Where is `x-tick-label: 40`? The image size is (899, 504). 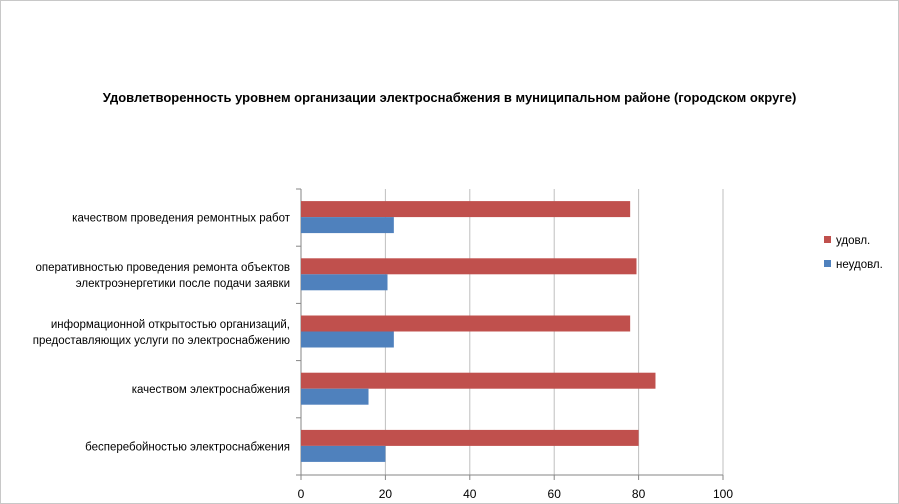 x-tick-label: 40 is located at coordinates (470, 494).